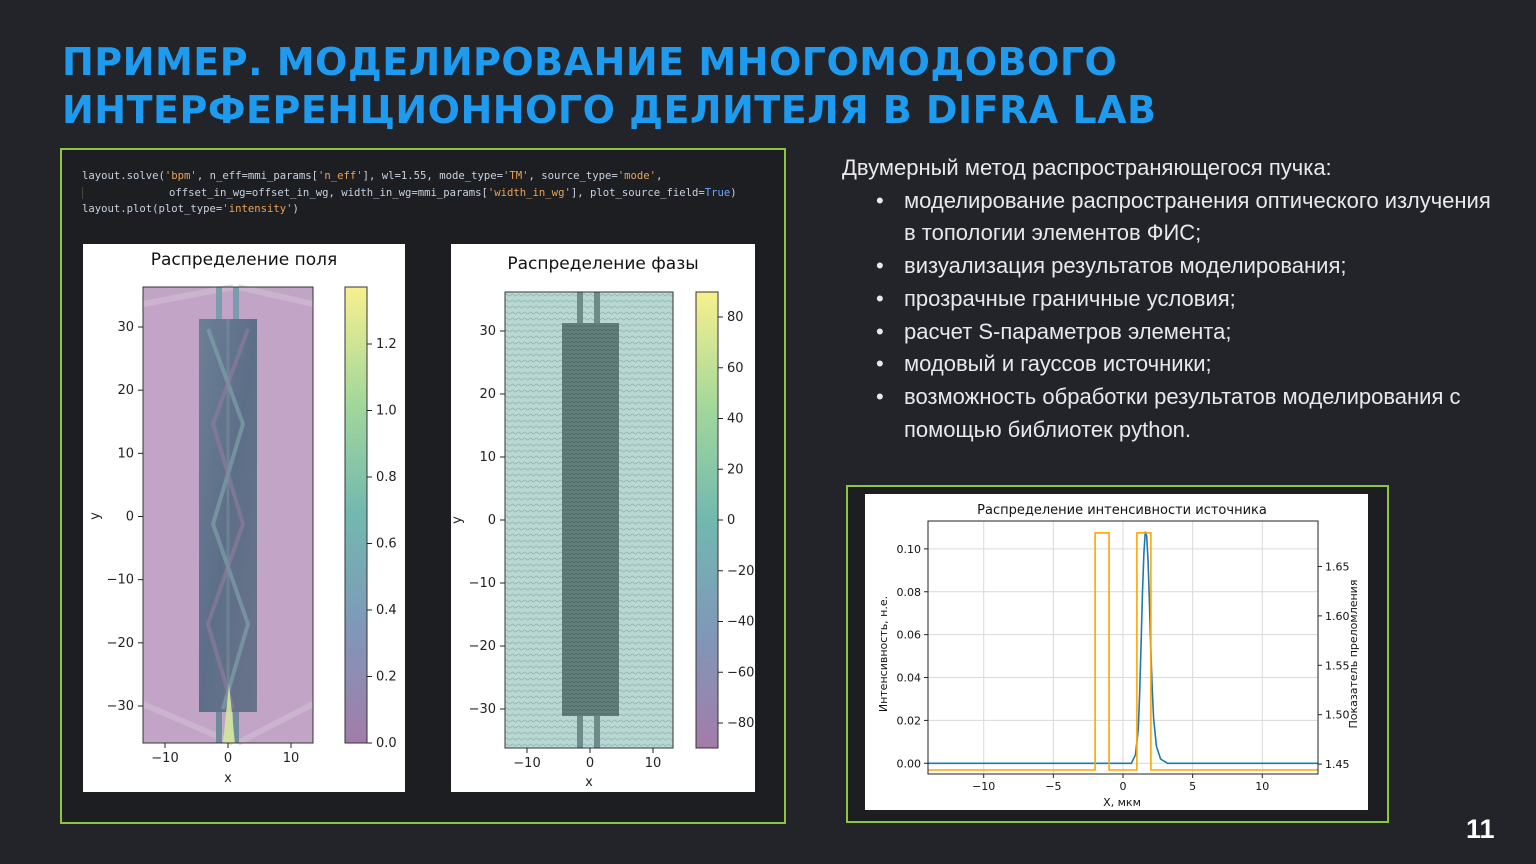 This screenshot has width=1536, height=864. I want to click on phase-ylabel: y, so click(458, 520).